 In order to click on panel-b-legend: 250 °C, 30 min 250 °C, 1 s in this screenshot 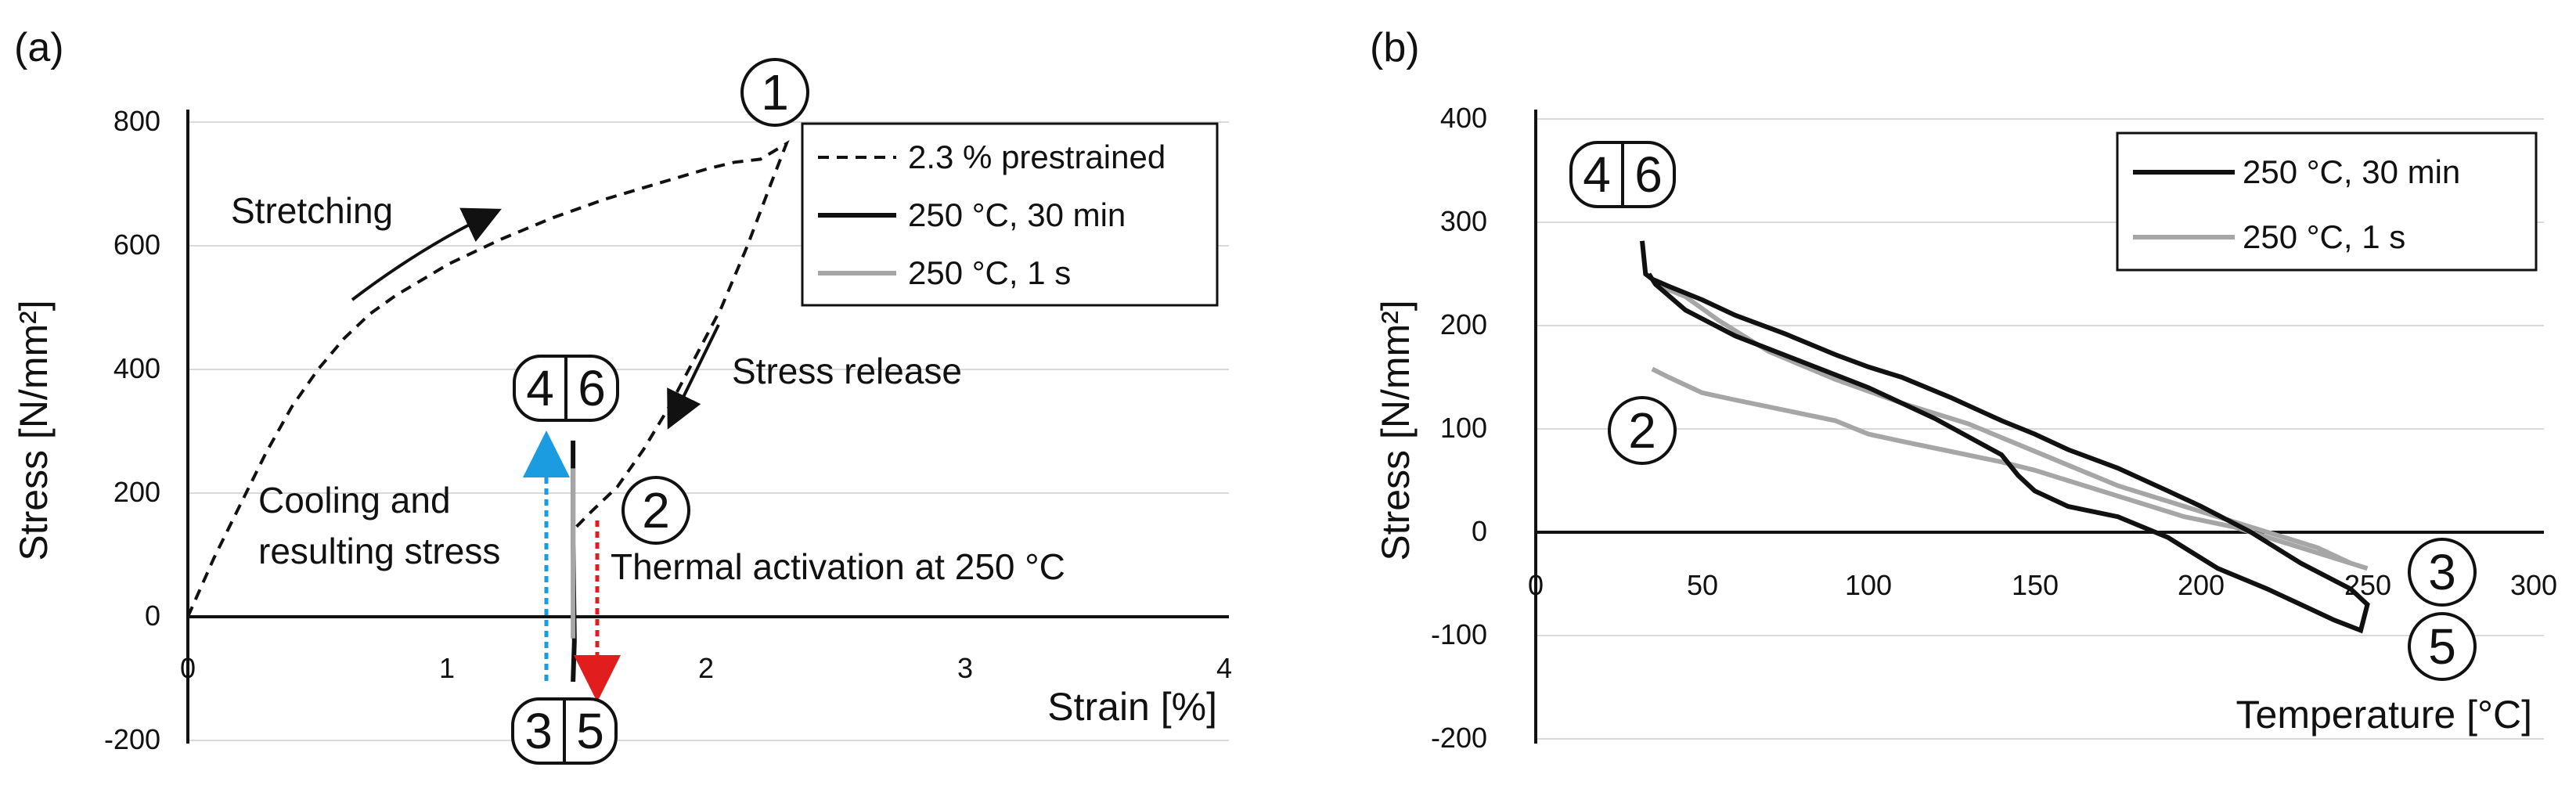, I will do `click(2327, 202)`.